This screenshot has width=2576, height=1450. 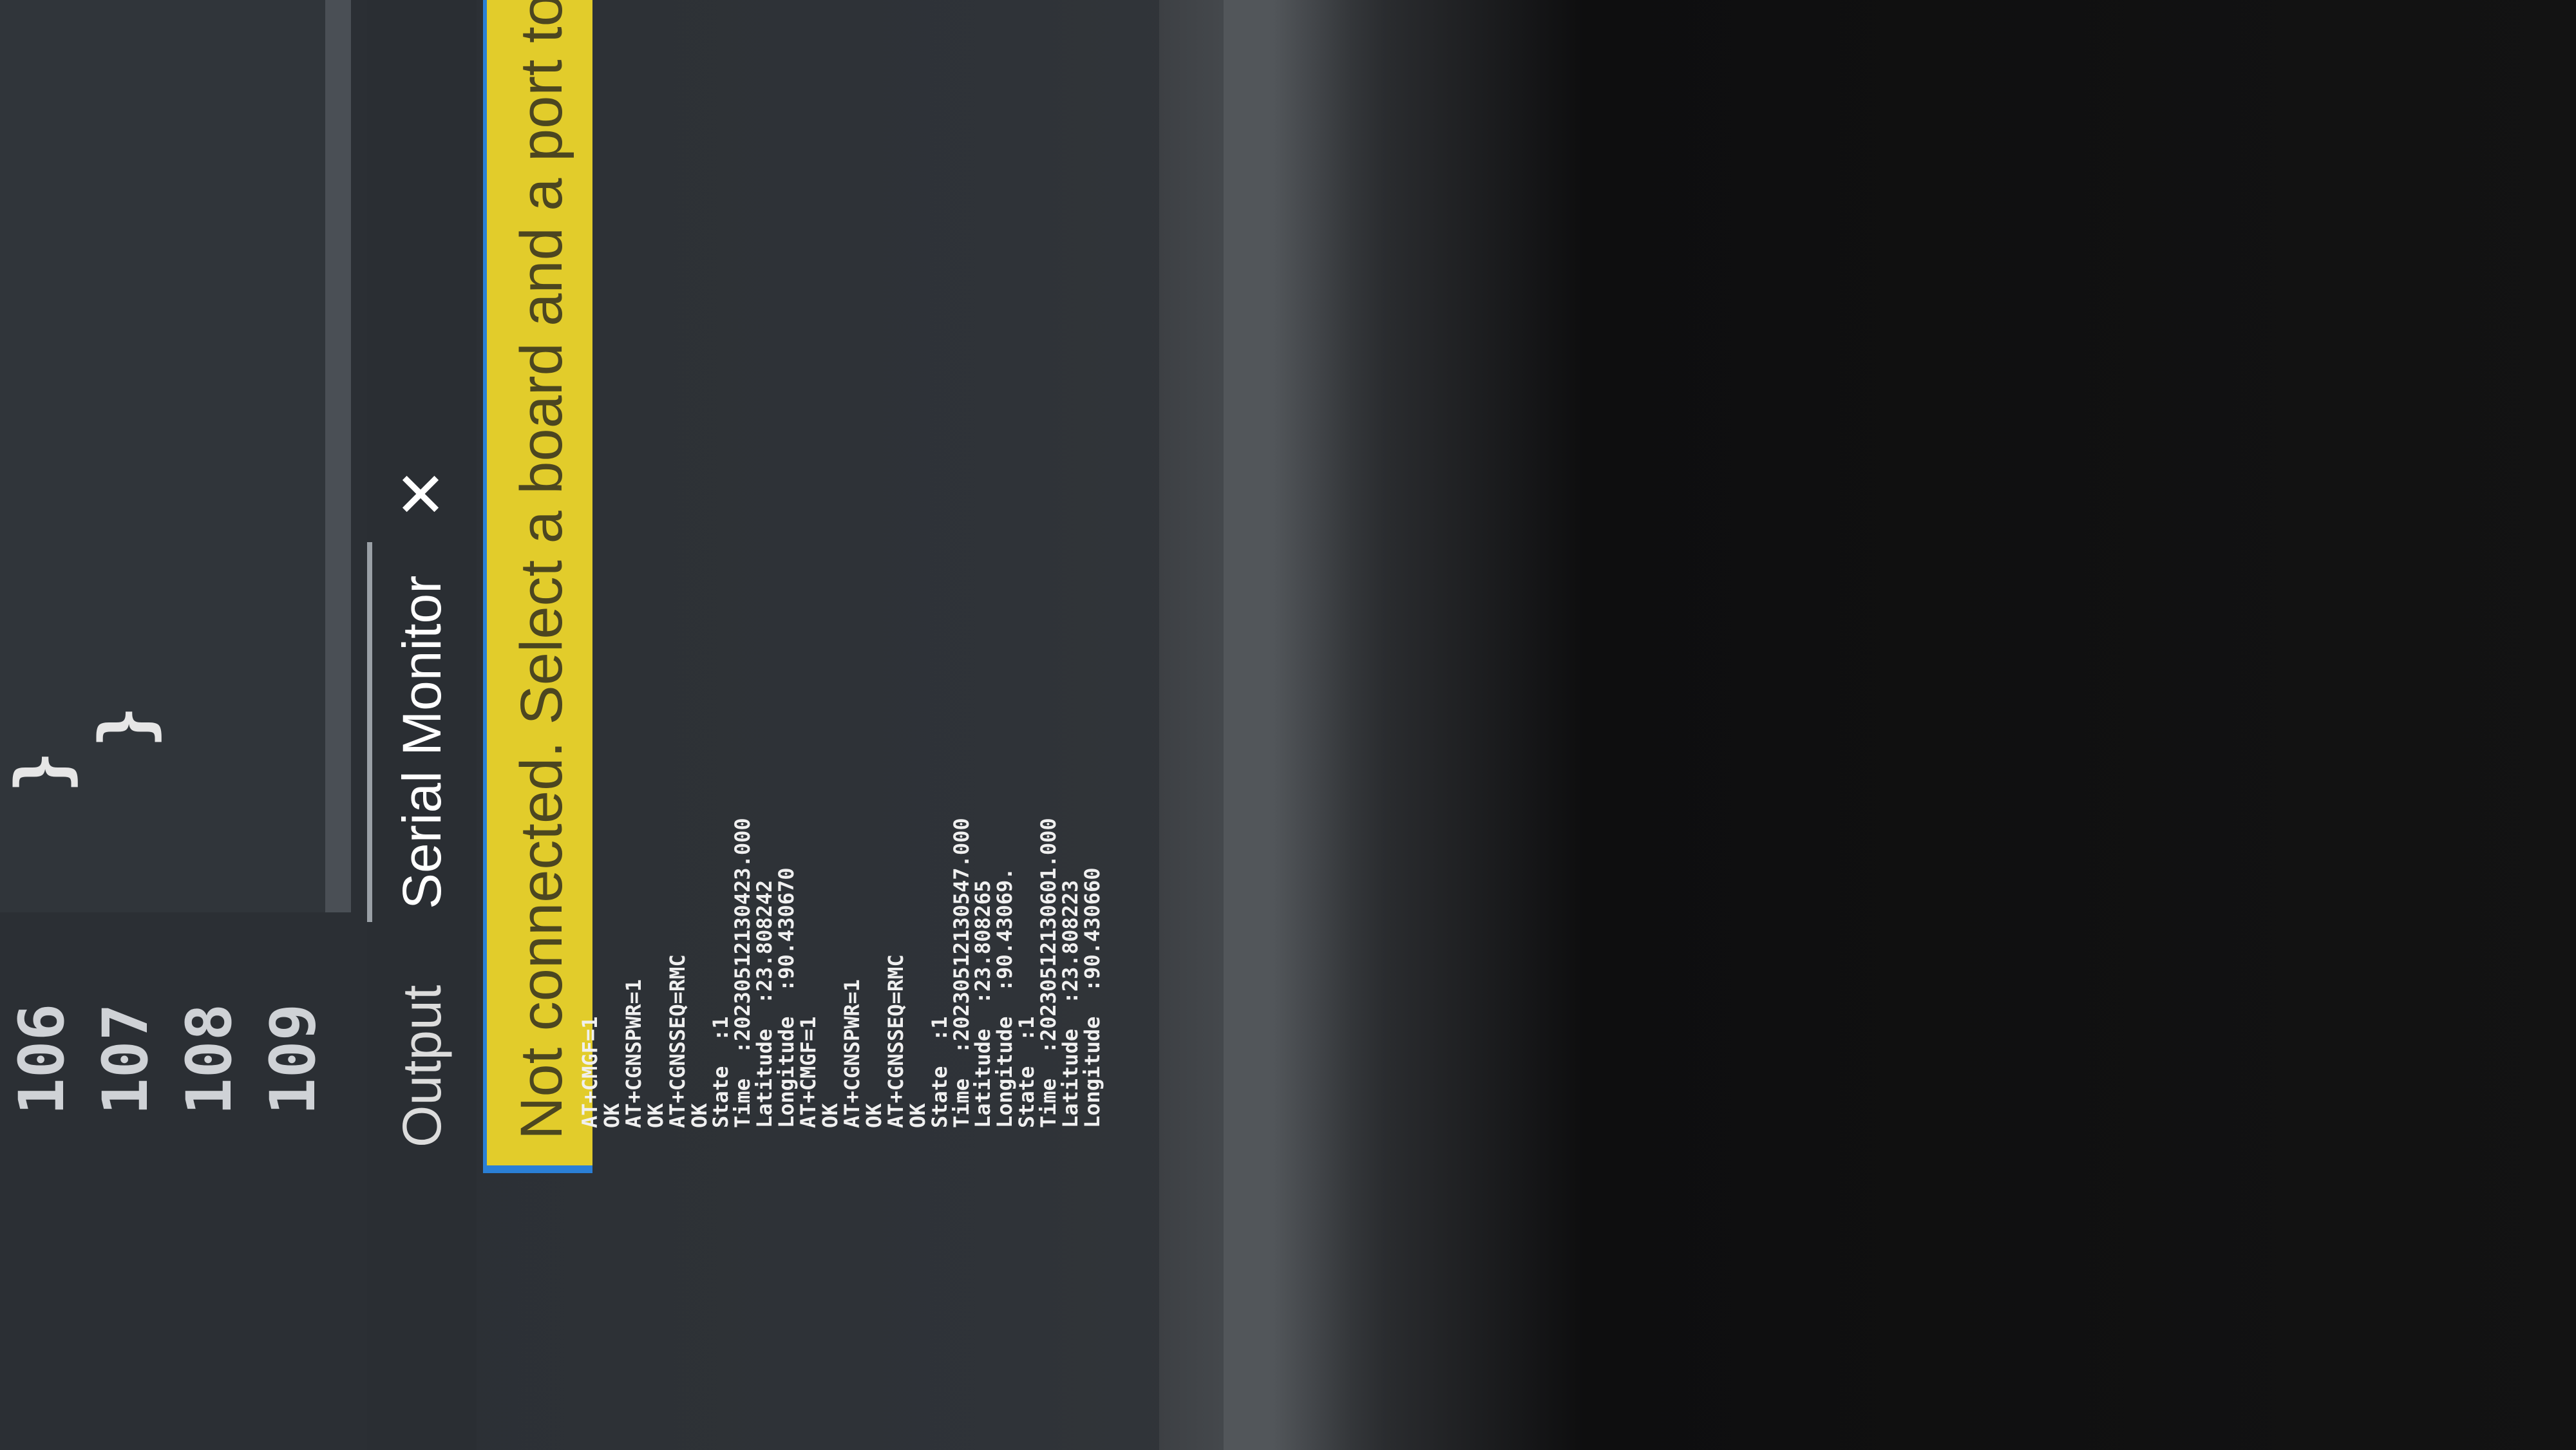 What do you see at coordinates (786, 997) in the screenshot?
I see `serial-line: Longitude :90.430670` at bounding box center [786, 997].